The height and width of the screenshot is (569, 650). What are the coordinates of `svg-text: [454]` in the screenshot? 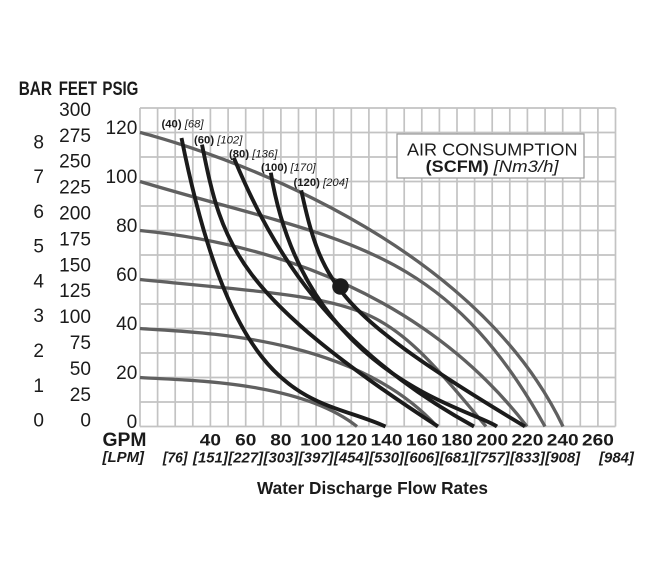 It's located at (351, 459).